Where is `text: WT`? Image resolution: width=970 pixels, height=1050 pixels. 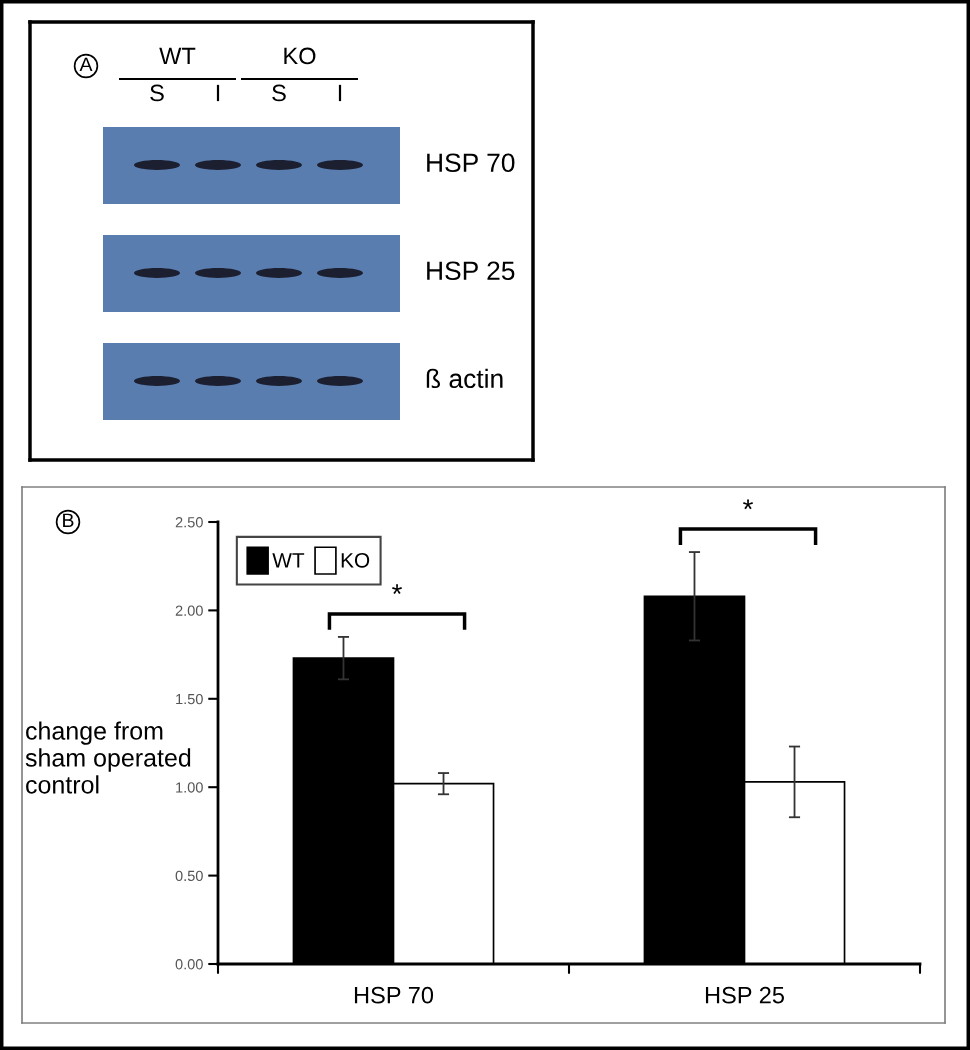
text: WT is located at coordinates (177, 56).